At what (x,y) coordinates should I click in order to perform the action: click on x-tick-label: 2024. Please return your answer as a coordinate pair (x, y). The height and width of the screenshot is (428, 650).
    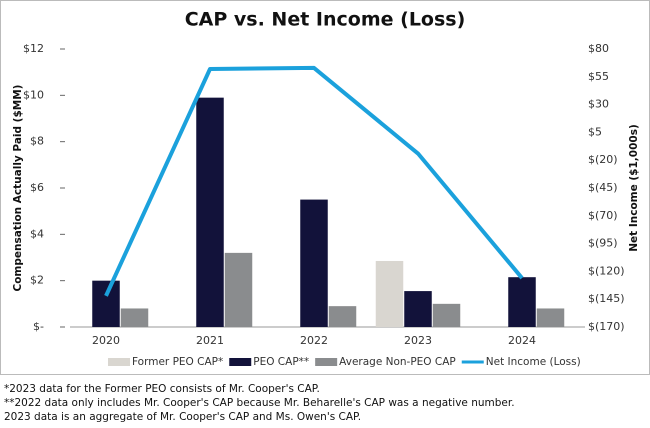
    Looking at the image, I should click on (522, 340).